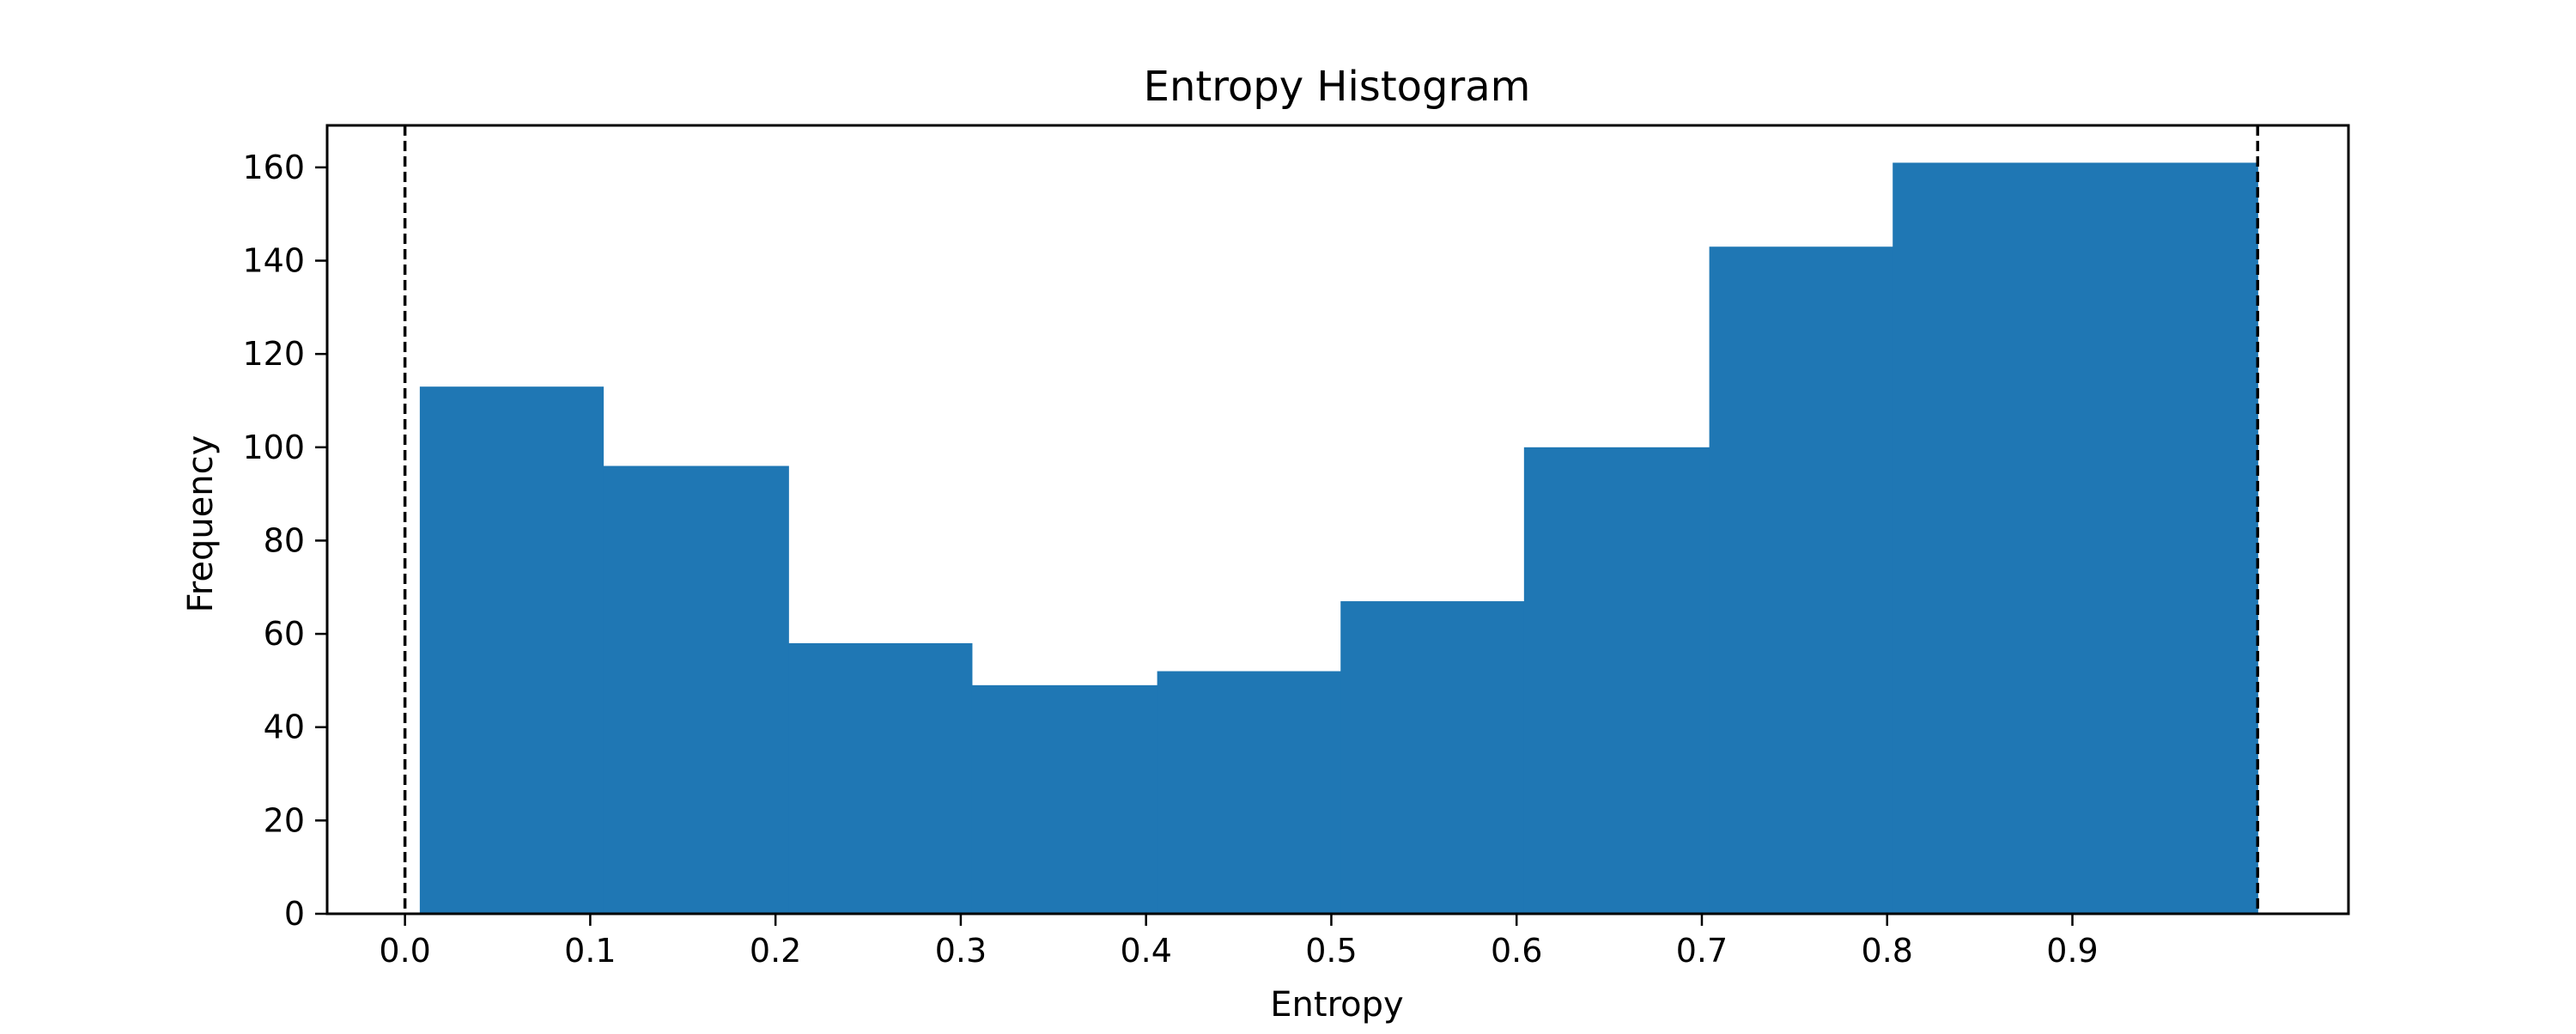 This screenshot has height=1034, width=2576. Describe the element at coordinates (273, 354) in the screenshot. I see `y-tick-label-6: 120` at that location.